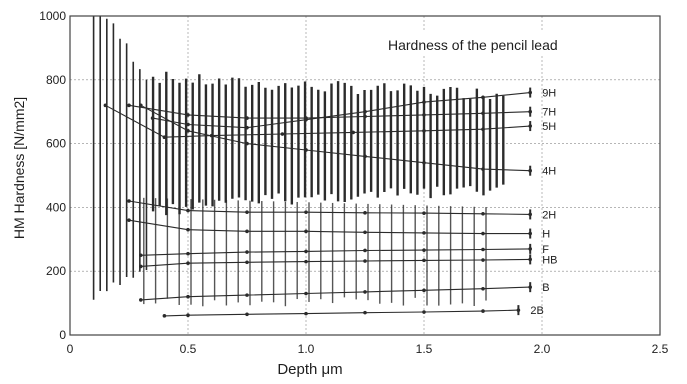 Image resolution: width=687 pixels, height=384 pixels. Describe the element at coordinates (306, 349) in the screenshot. I see `x-tick-label: 1.0` at that location.